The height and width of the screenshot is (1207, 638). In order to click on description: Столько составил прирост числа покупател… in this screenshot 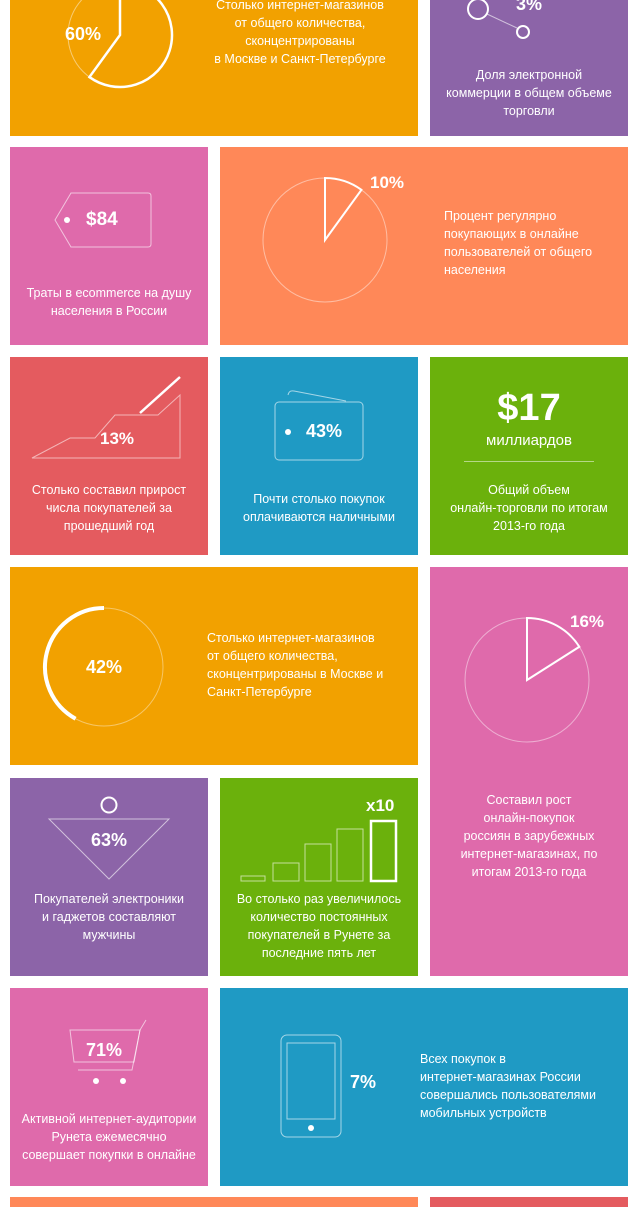, I will do `click(109, 508)`.